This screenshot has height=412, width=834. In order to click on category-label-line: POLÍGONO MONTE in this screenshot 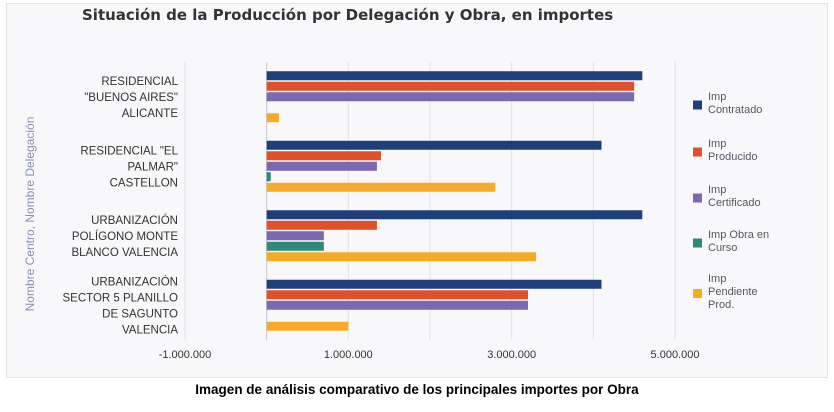, I will do `click(125, 236)`.